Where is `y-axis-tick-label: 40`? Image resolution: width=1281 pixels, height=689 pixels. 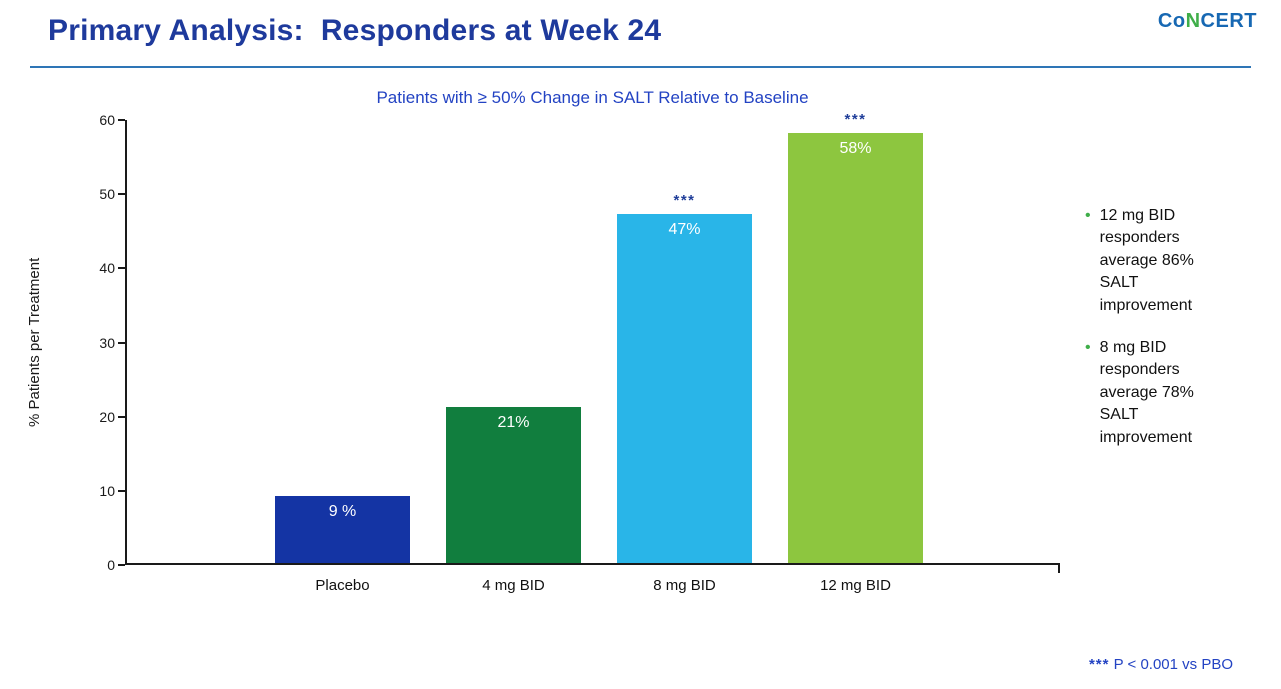 y-axis-tick-label: 40 is located at coordinates (107, 268).